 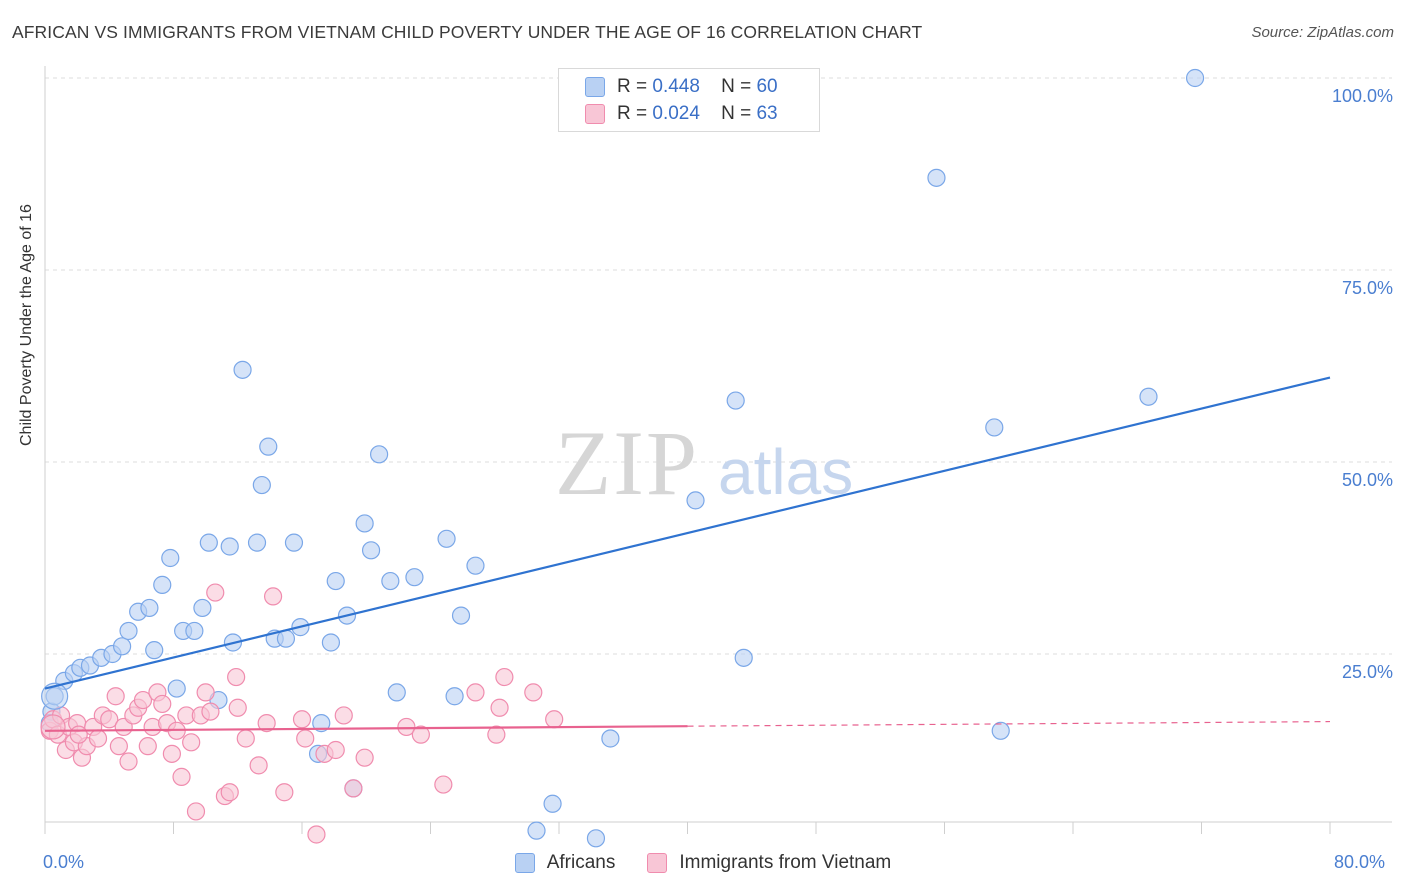 What do you see at coordinates (767, 113) in the screenshot?
I see `legend-n-value: 63` at bounding box center [767, 113].